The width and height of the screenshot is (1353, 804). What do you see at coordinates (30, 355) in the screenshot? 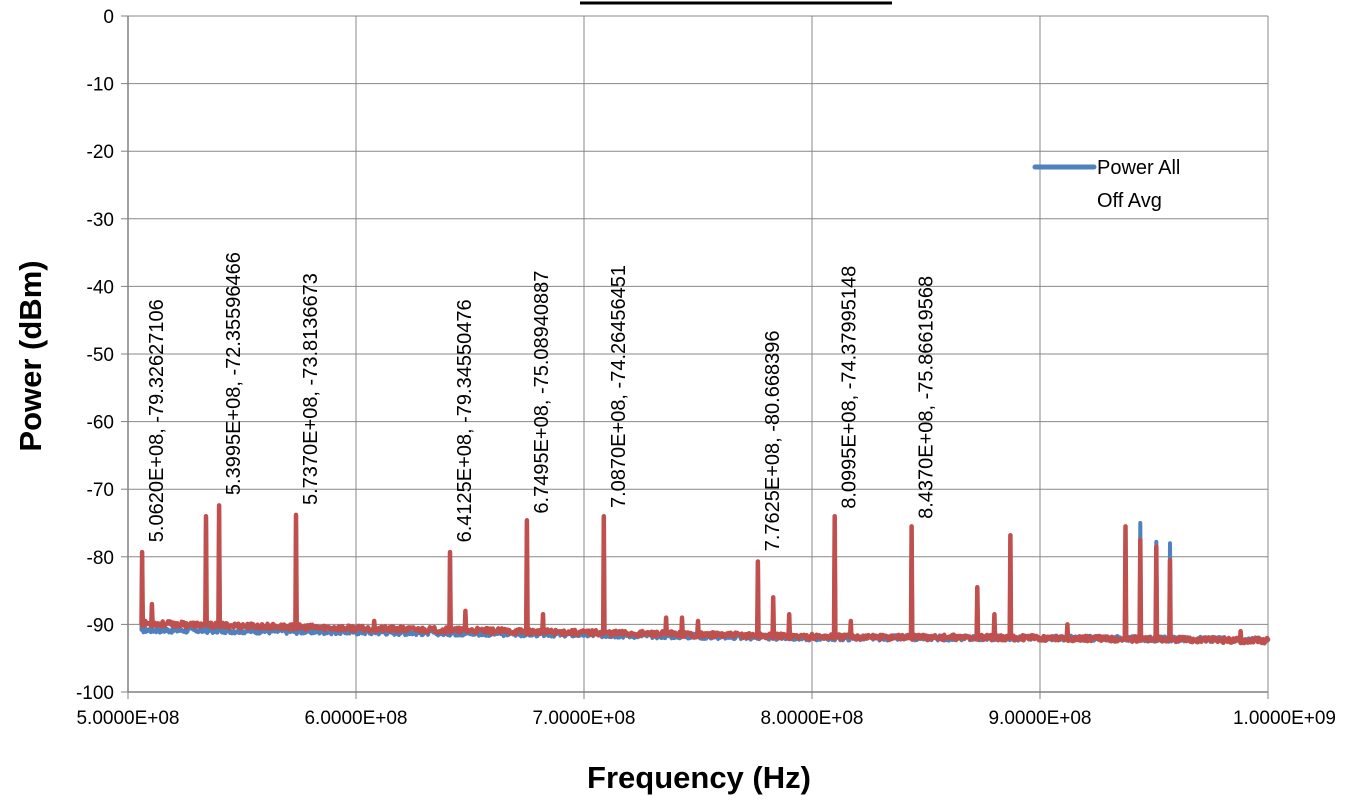
I see `y-axis-title: Power (dBm)` at bounding box center [30, 355].